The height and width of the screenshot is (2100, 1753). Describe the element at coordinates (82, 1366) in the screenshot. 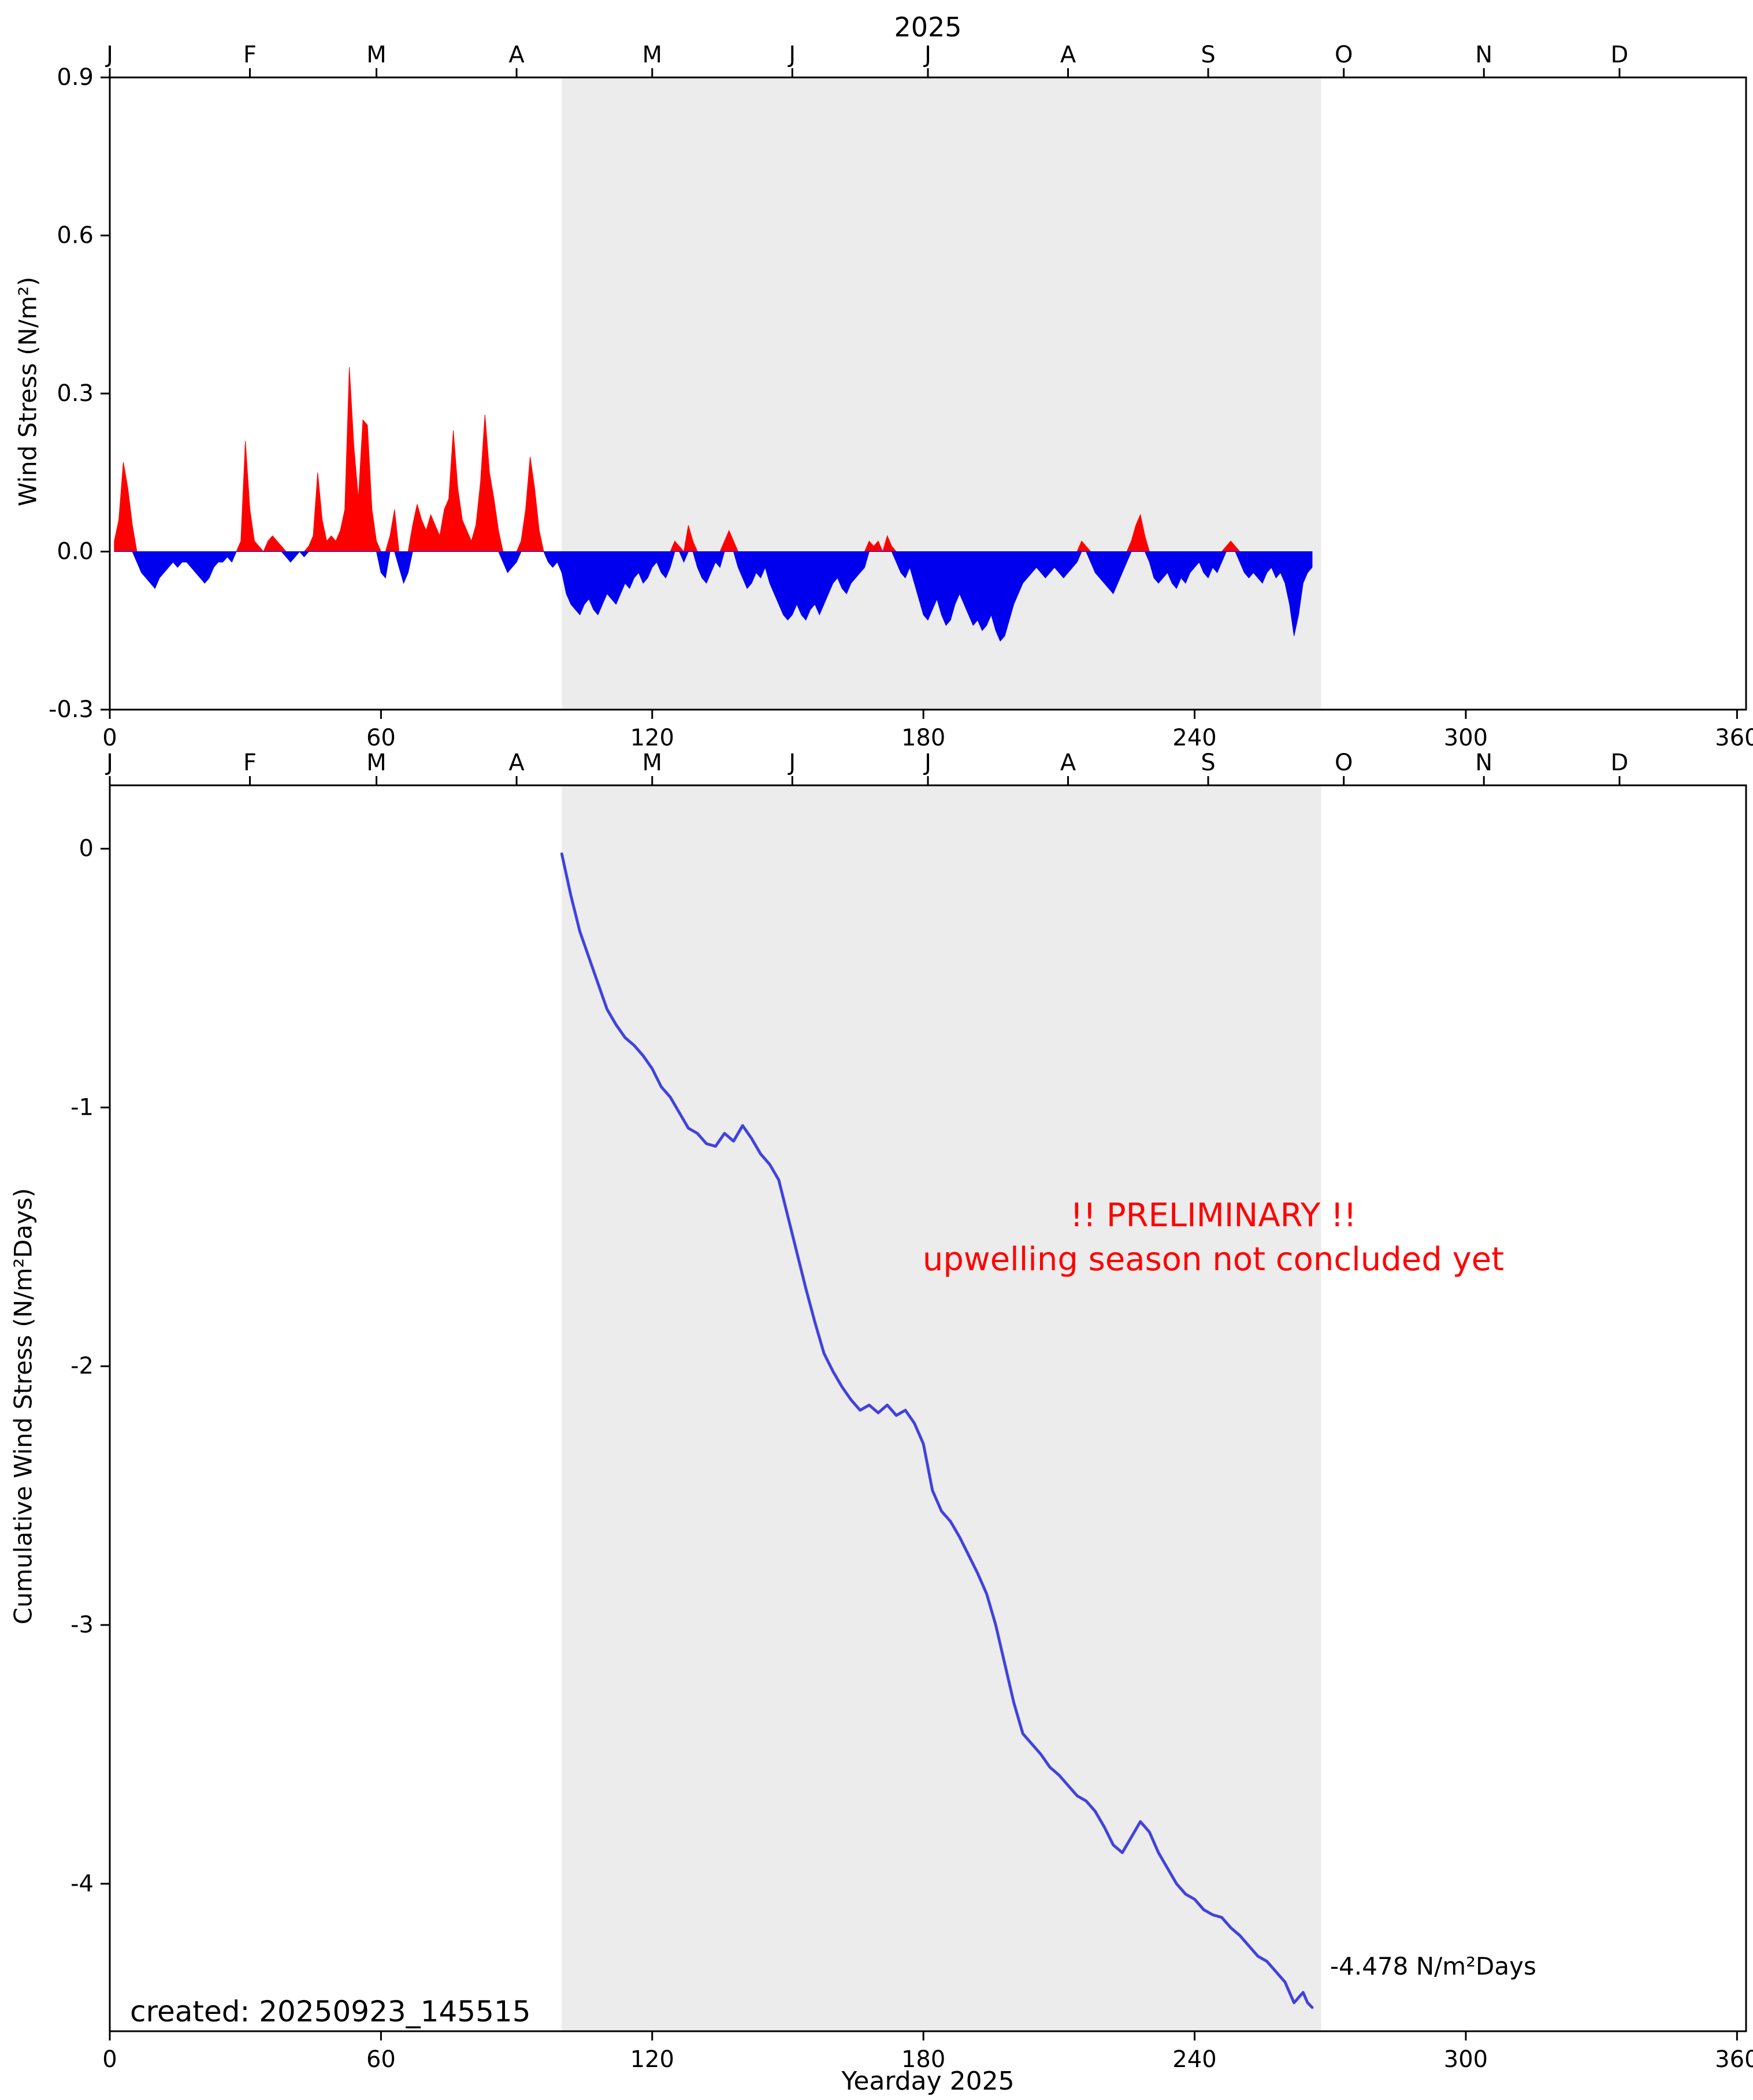

I see `y-tick-label: -2` at that location.